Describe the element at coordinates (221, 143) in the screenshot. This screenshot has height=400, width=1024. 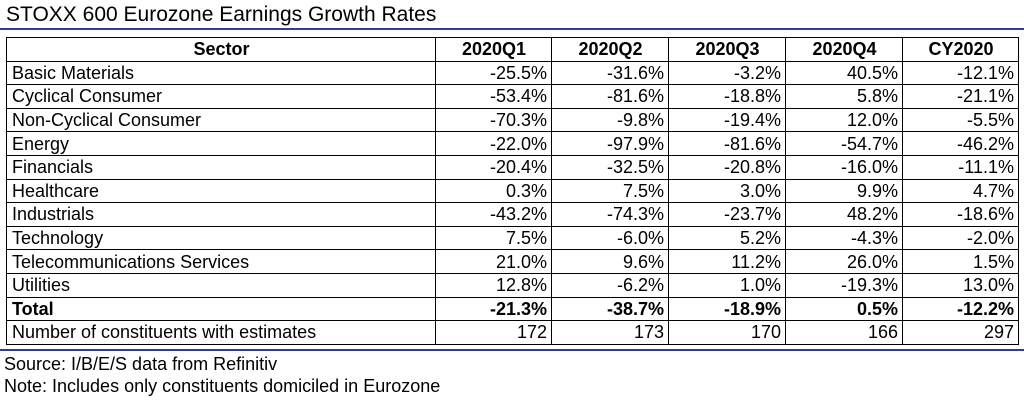
I see `sector-cell: Energy` at that location.